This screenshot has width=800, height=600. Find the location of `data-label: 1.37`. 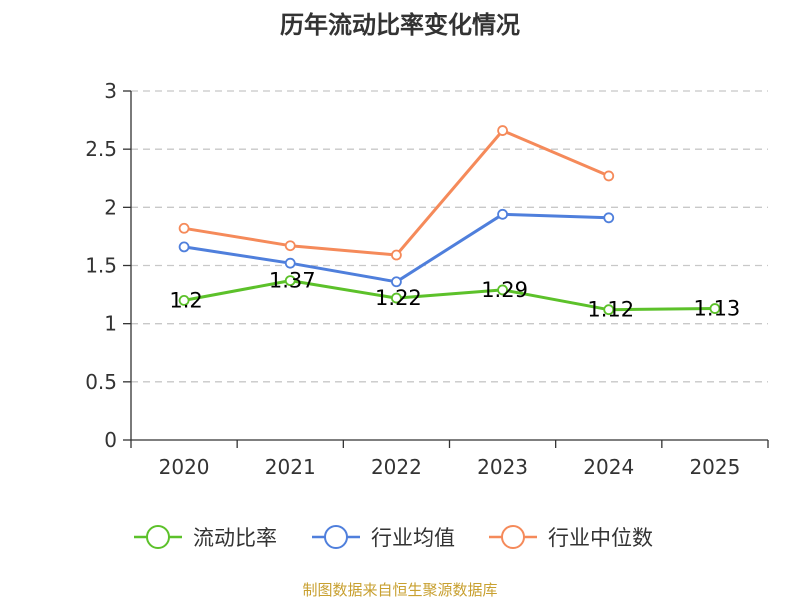

data-label: 1.37 is located at coordinates (292, 281).